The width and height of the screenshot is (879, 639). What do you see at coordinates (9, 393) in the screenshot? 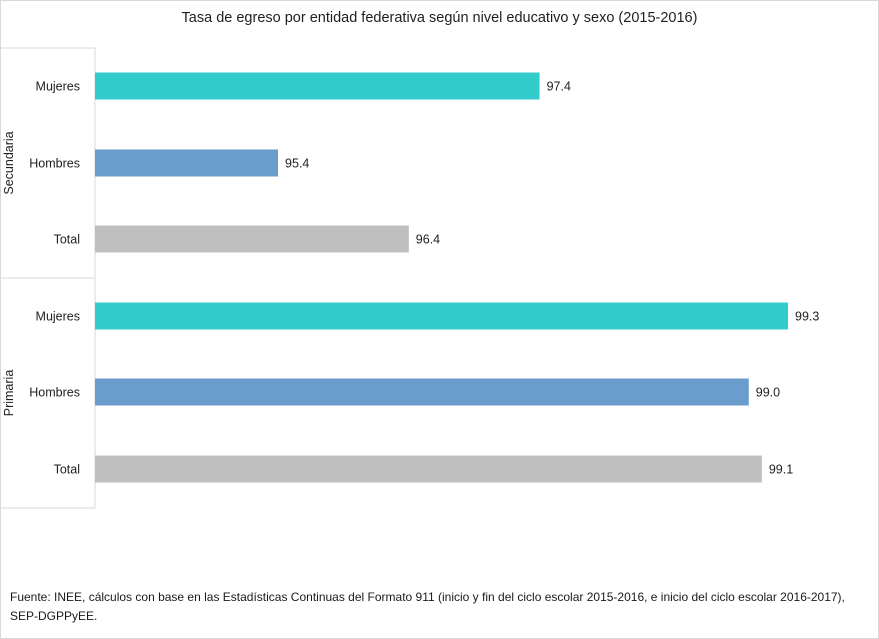
I see `group-label: Primaria` at bounding box center [9, 393].